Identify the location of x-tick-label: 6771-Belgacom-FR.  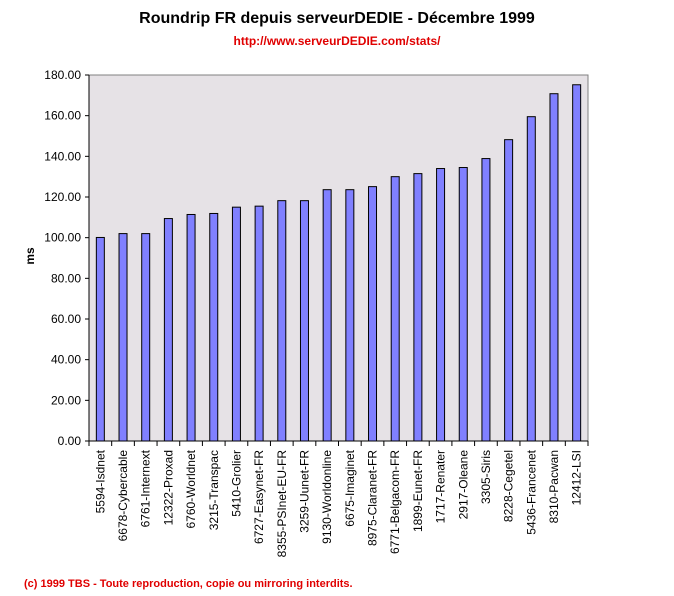
(395, 502).